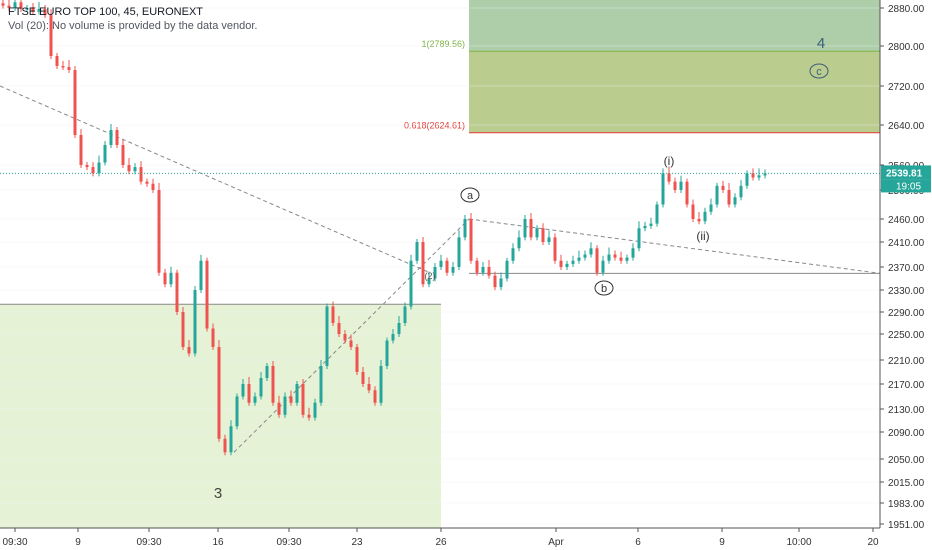 This screenshot has width=932, height=550. What do you see at coordinates (556, 542) in the screenshot?
I see `time-tick-label-7: Apr` at bounding box center [556, 542].